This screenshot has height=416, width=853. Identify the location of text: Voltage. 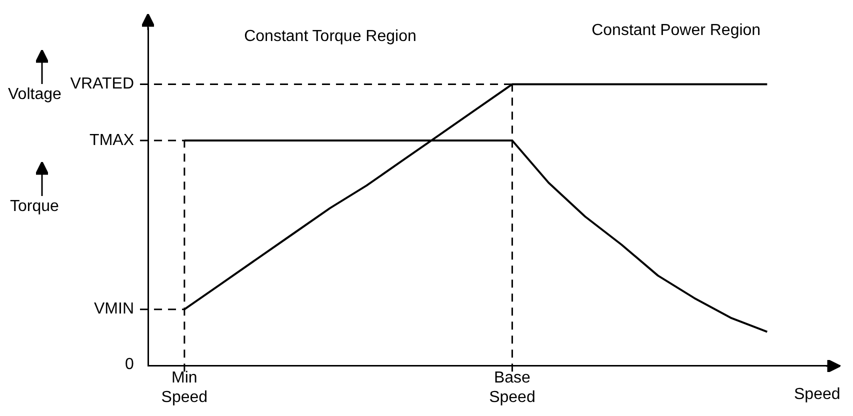
(35, 95).